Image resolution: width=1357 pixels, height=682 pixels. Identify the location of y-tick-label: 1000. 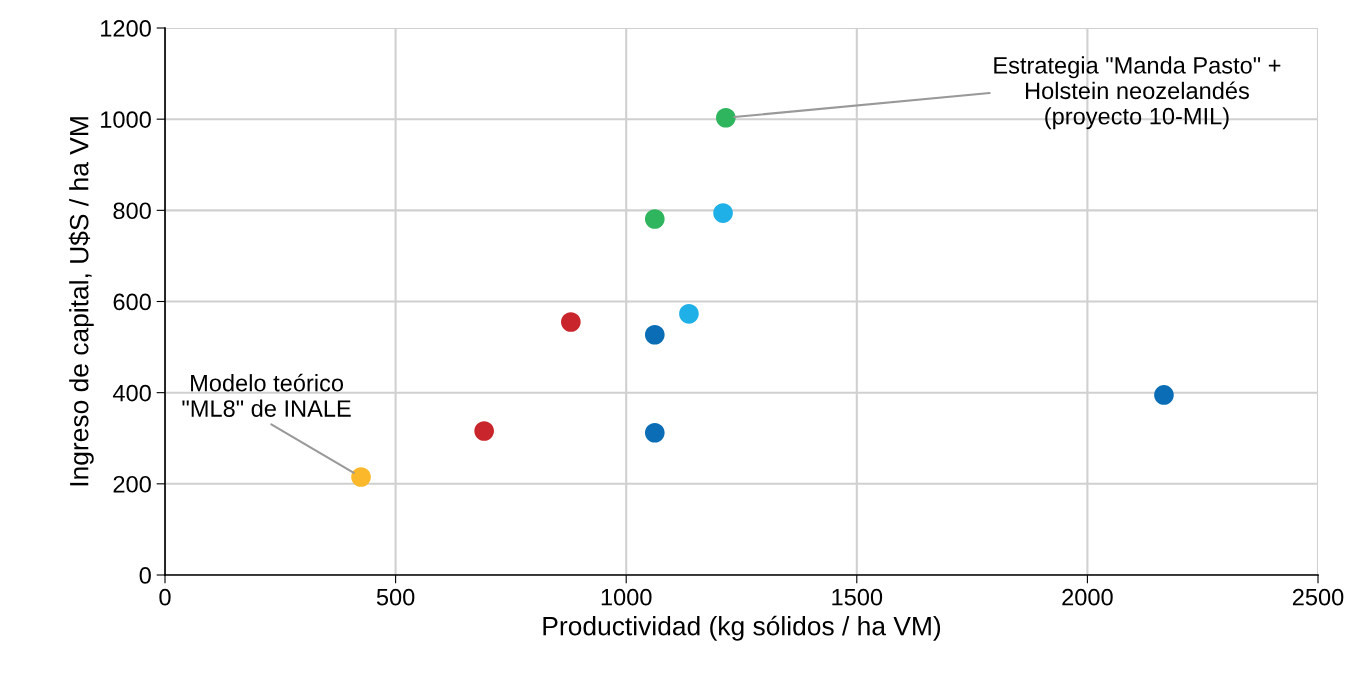
(126, 119).